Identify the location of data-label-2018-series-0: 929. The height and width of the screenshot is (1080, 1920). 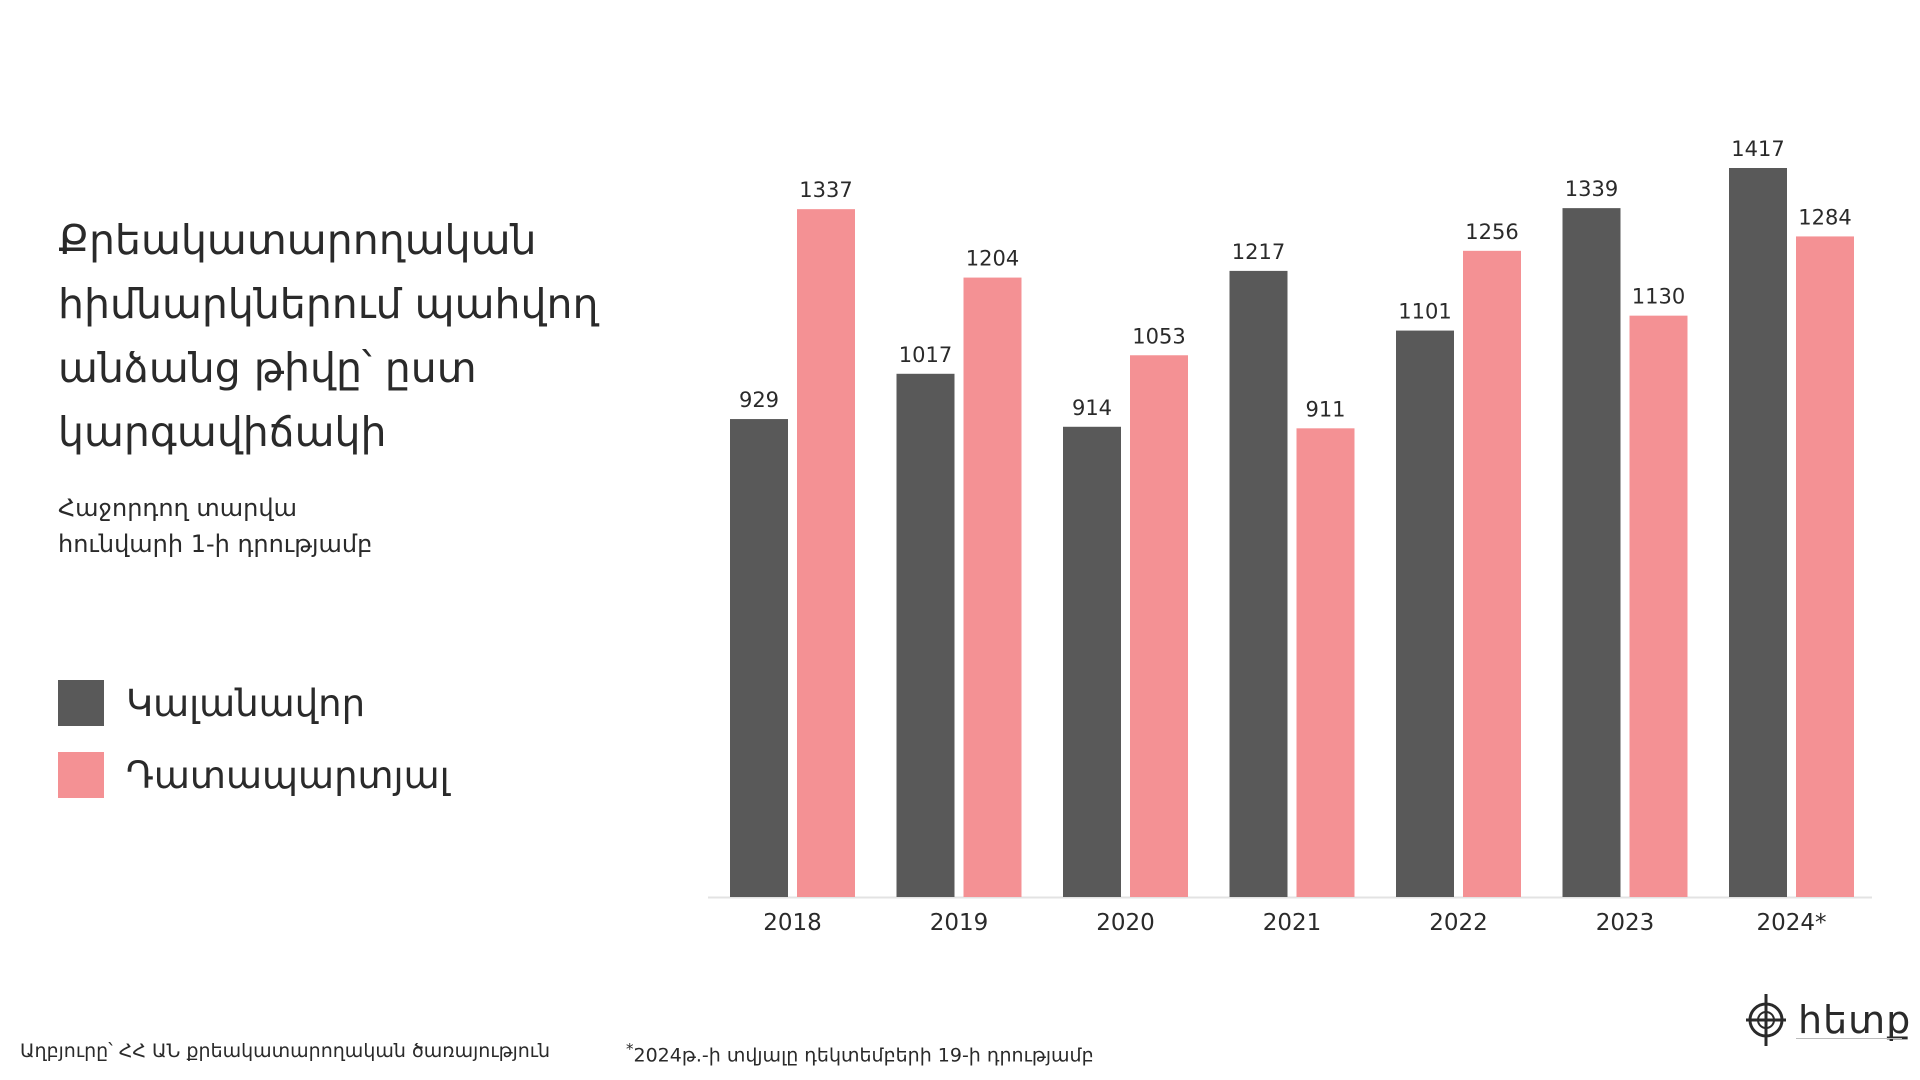
(759, 400).